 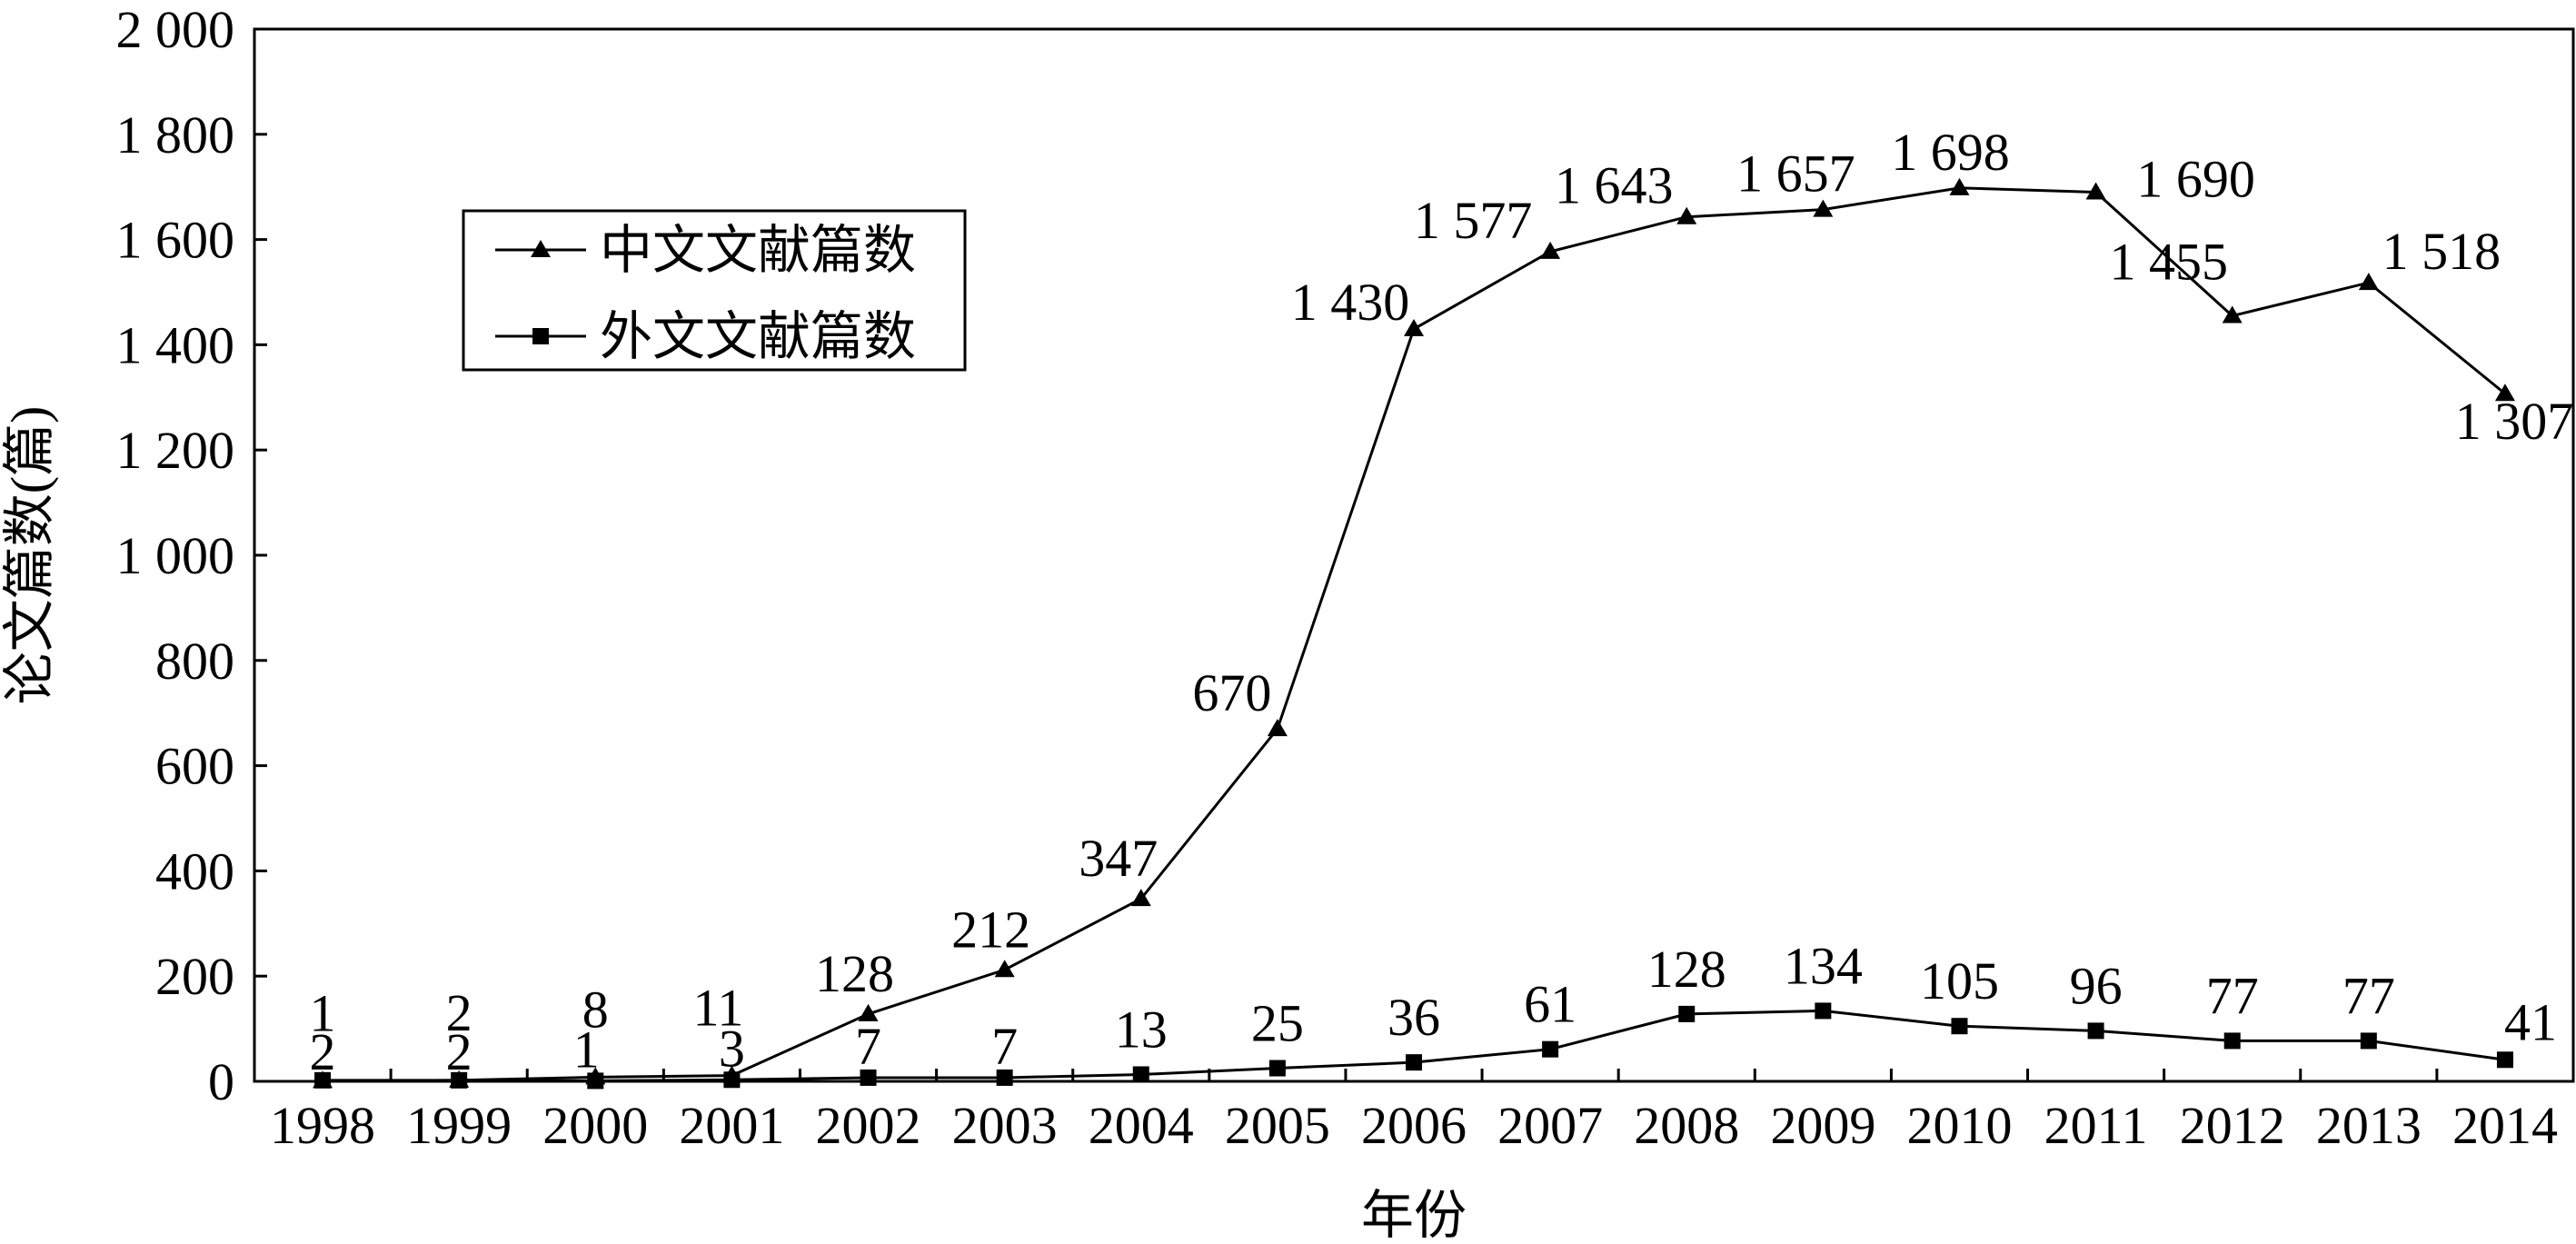 What do you see at coordinates (1414, 1125) in the screenshot?
I see `x-tick-label: 2006` at bounding box center [1414, 1125].